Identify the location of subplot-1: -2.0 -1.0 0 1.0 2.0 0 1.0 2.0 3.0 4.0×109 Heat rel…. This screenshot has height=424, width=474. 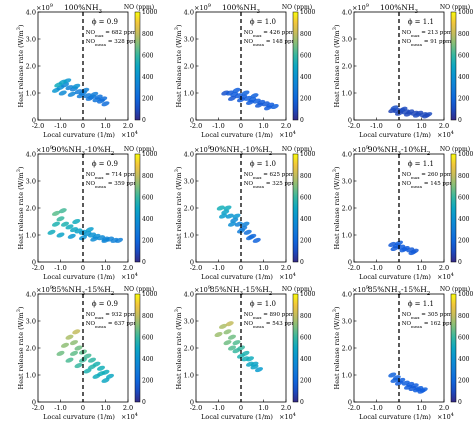
(86, 71).